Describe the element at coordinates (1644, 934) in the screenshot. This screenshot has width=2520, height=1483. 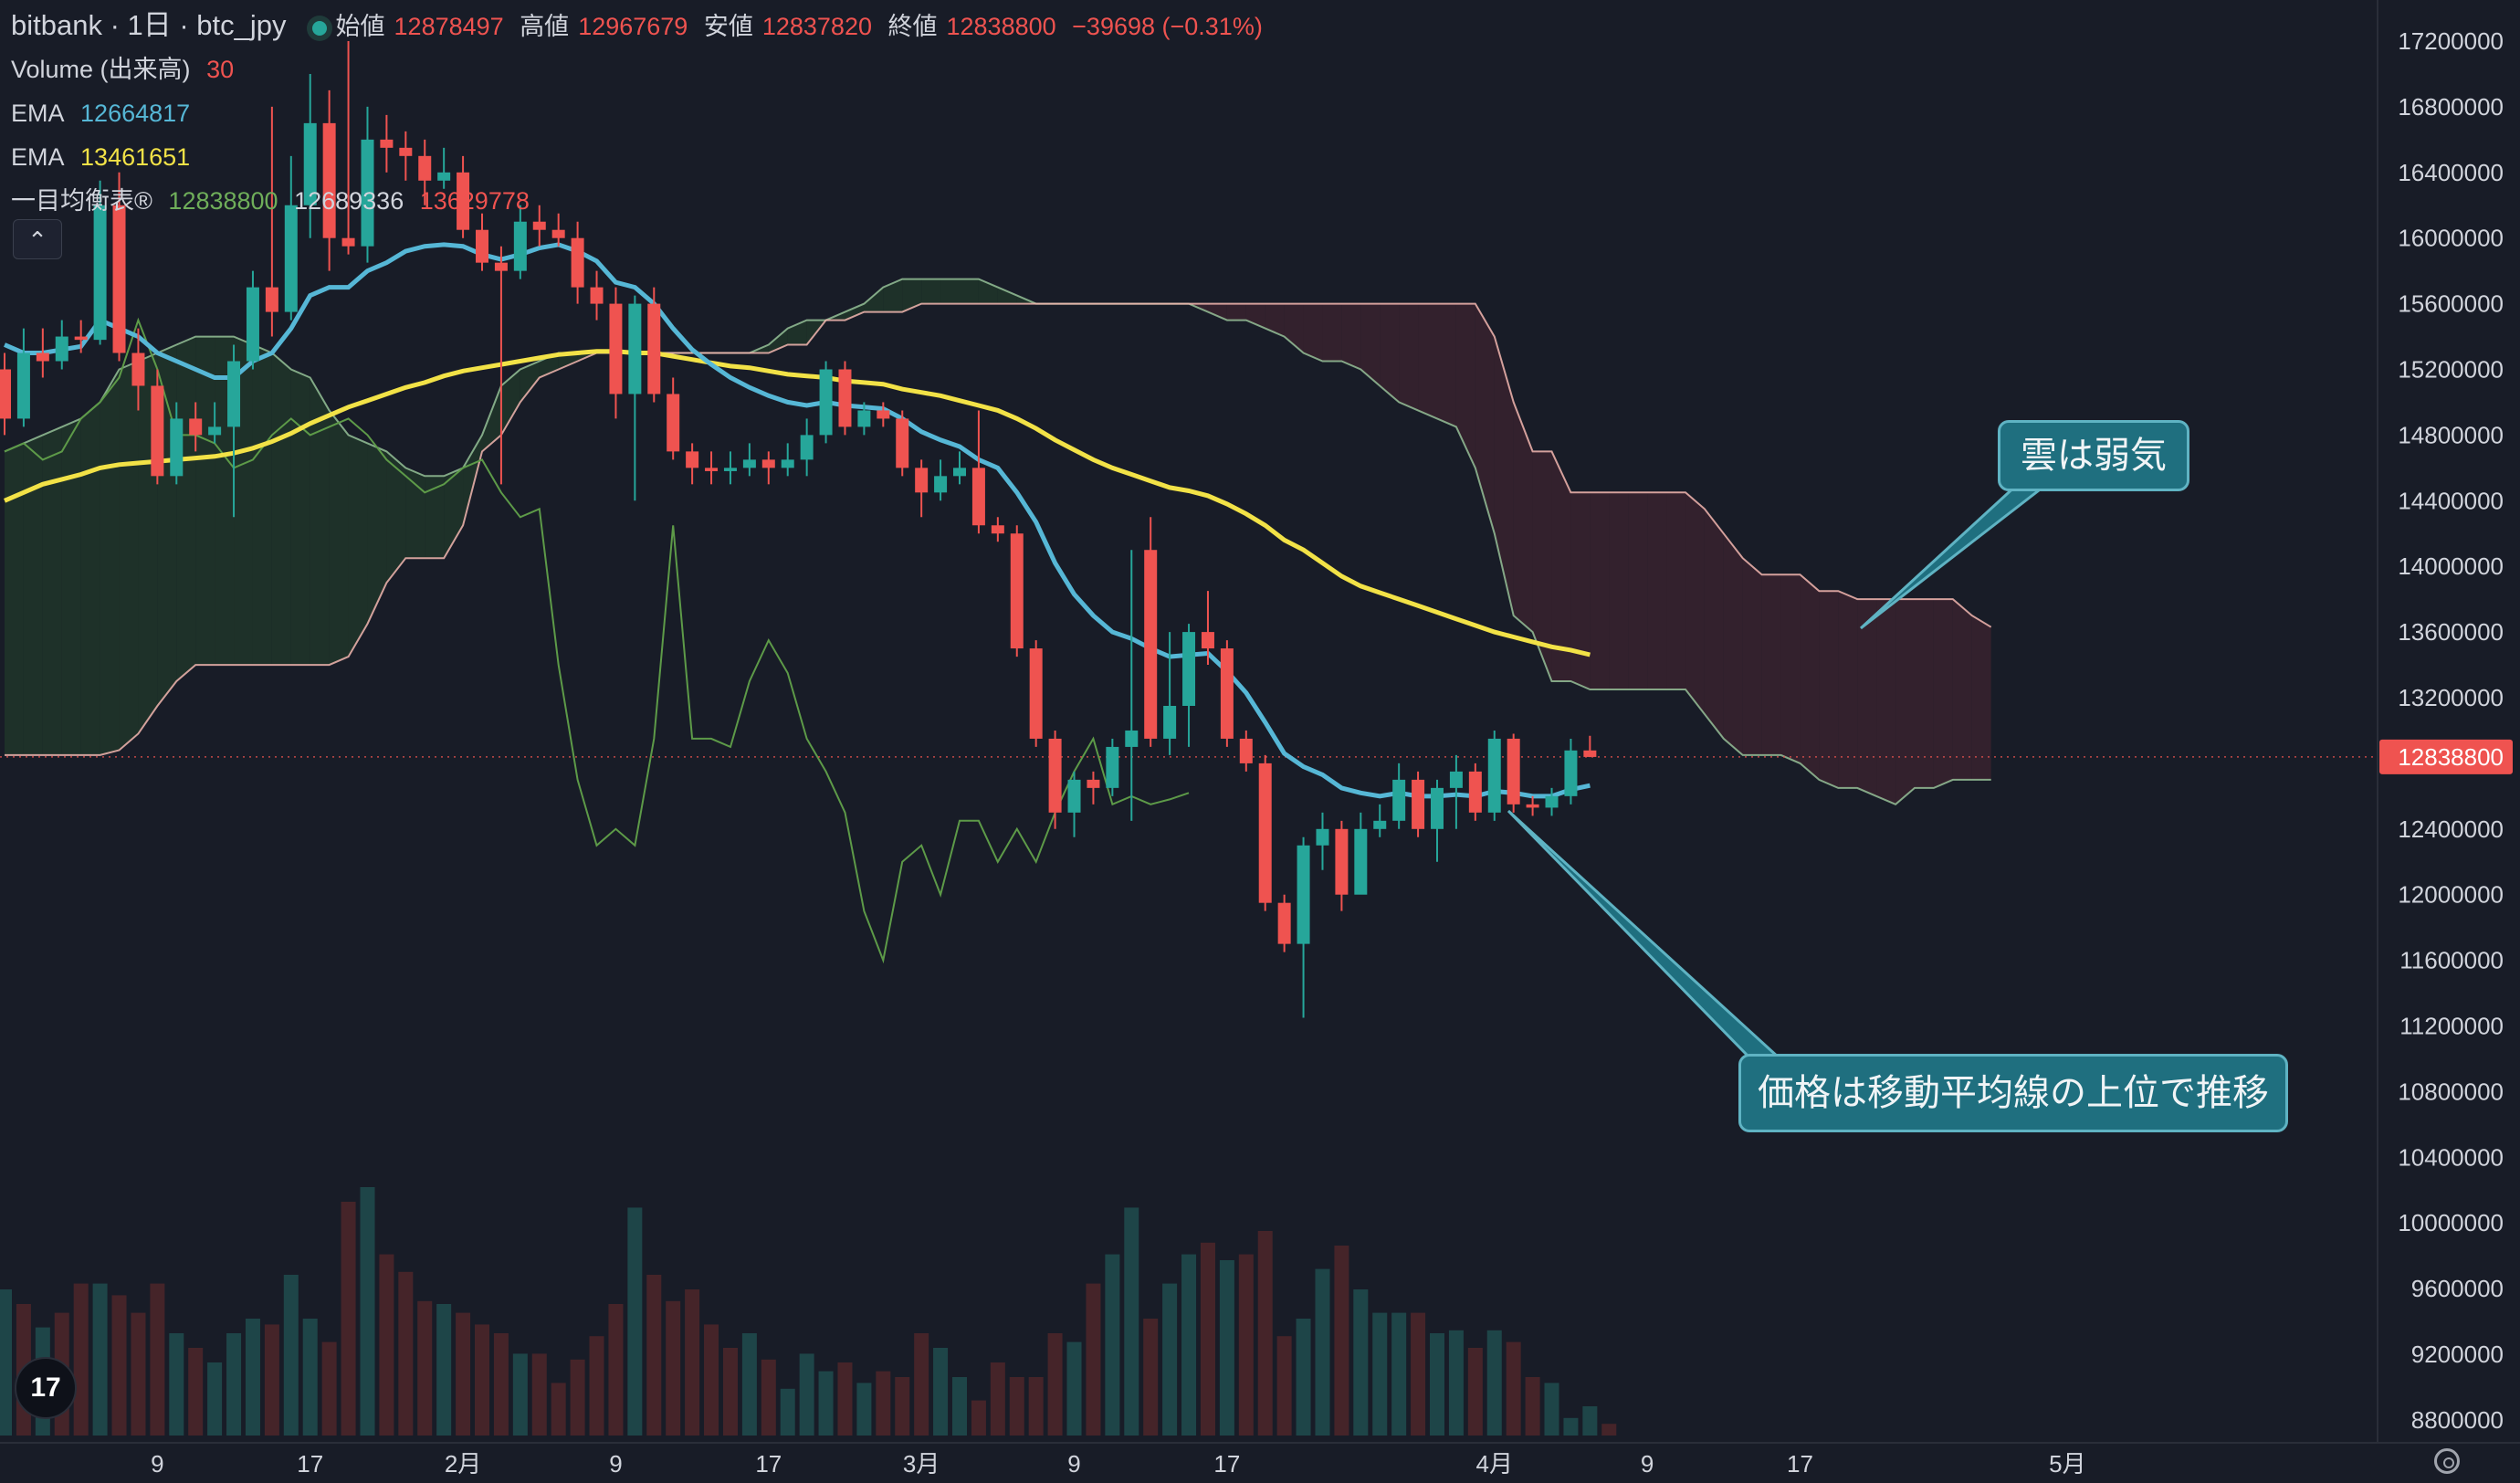
I see `price-annotation-pointer` at that location.